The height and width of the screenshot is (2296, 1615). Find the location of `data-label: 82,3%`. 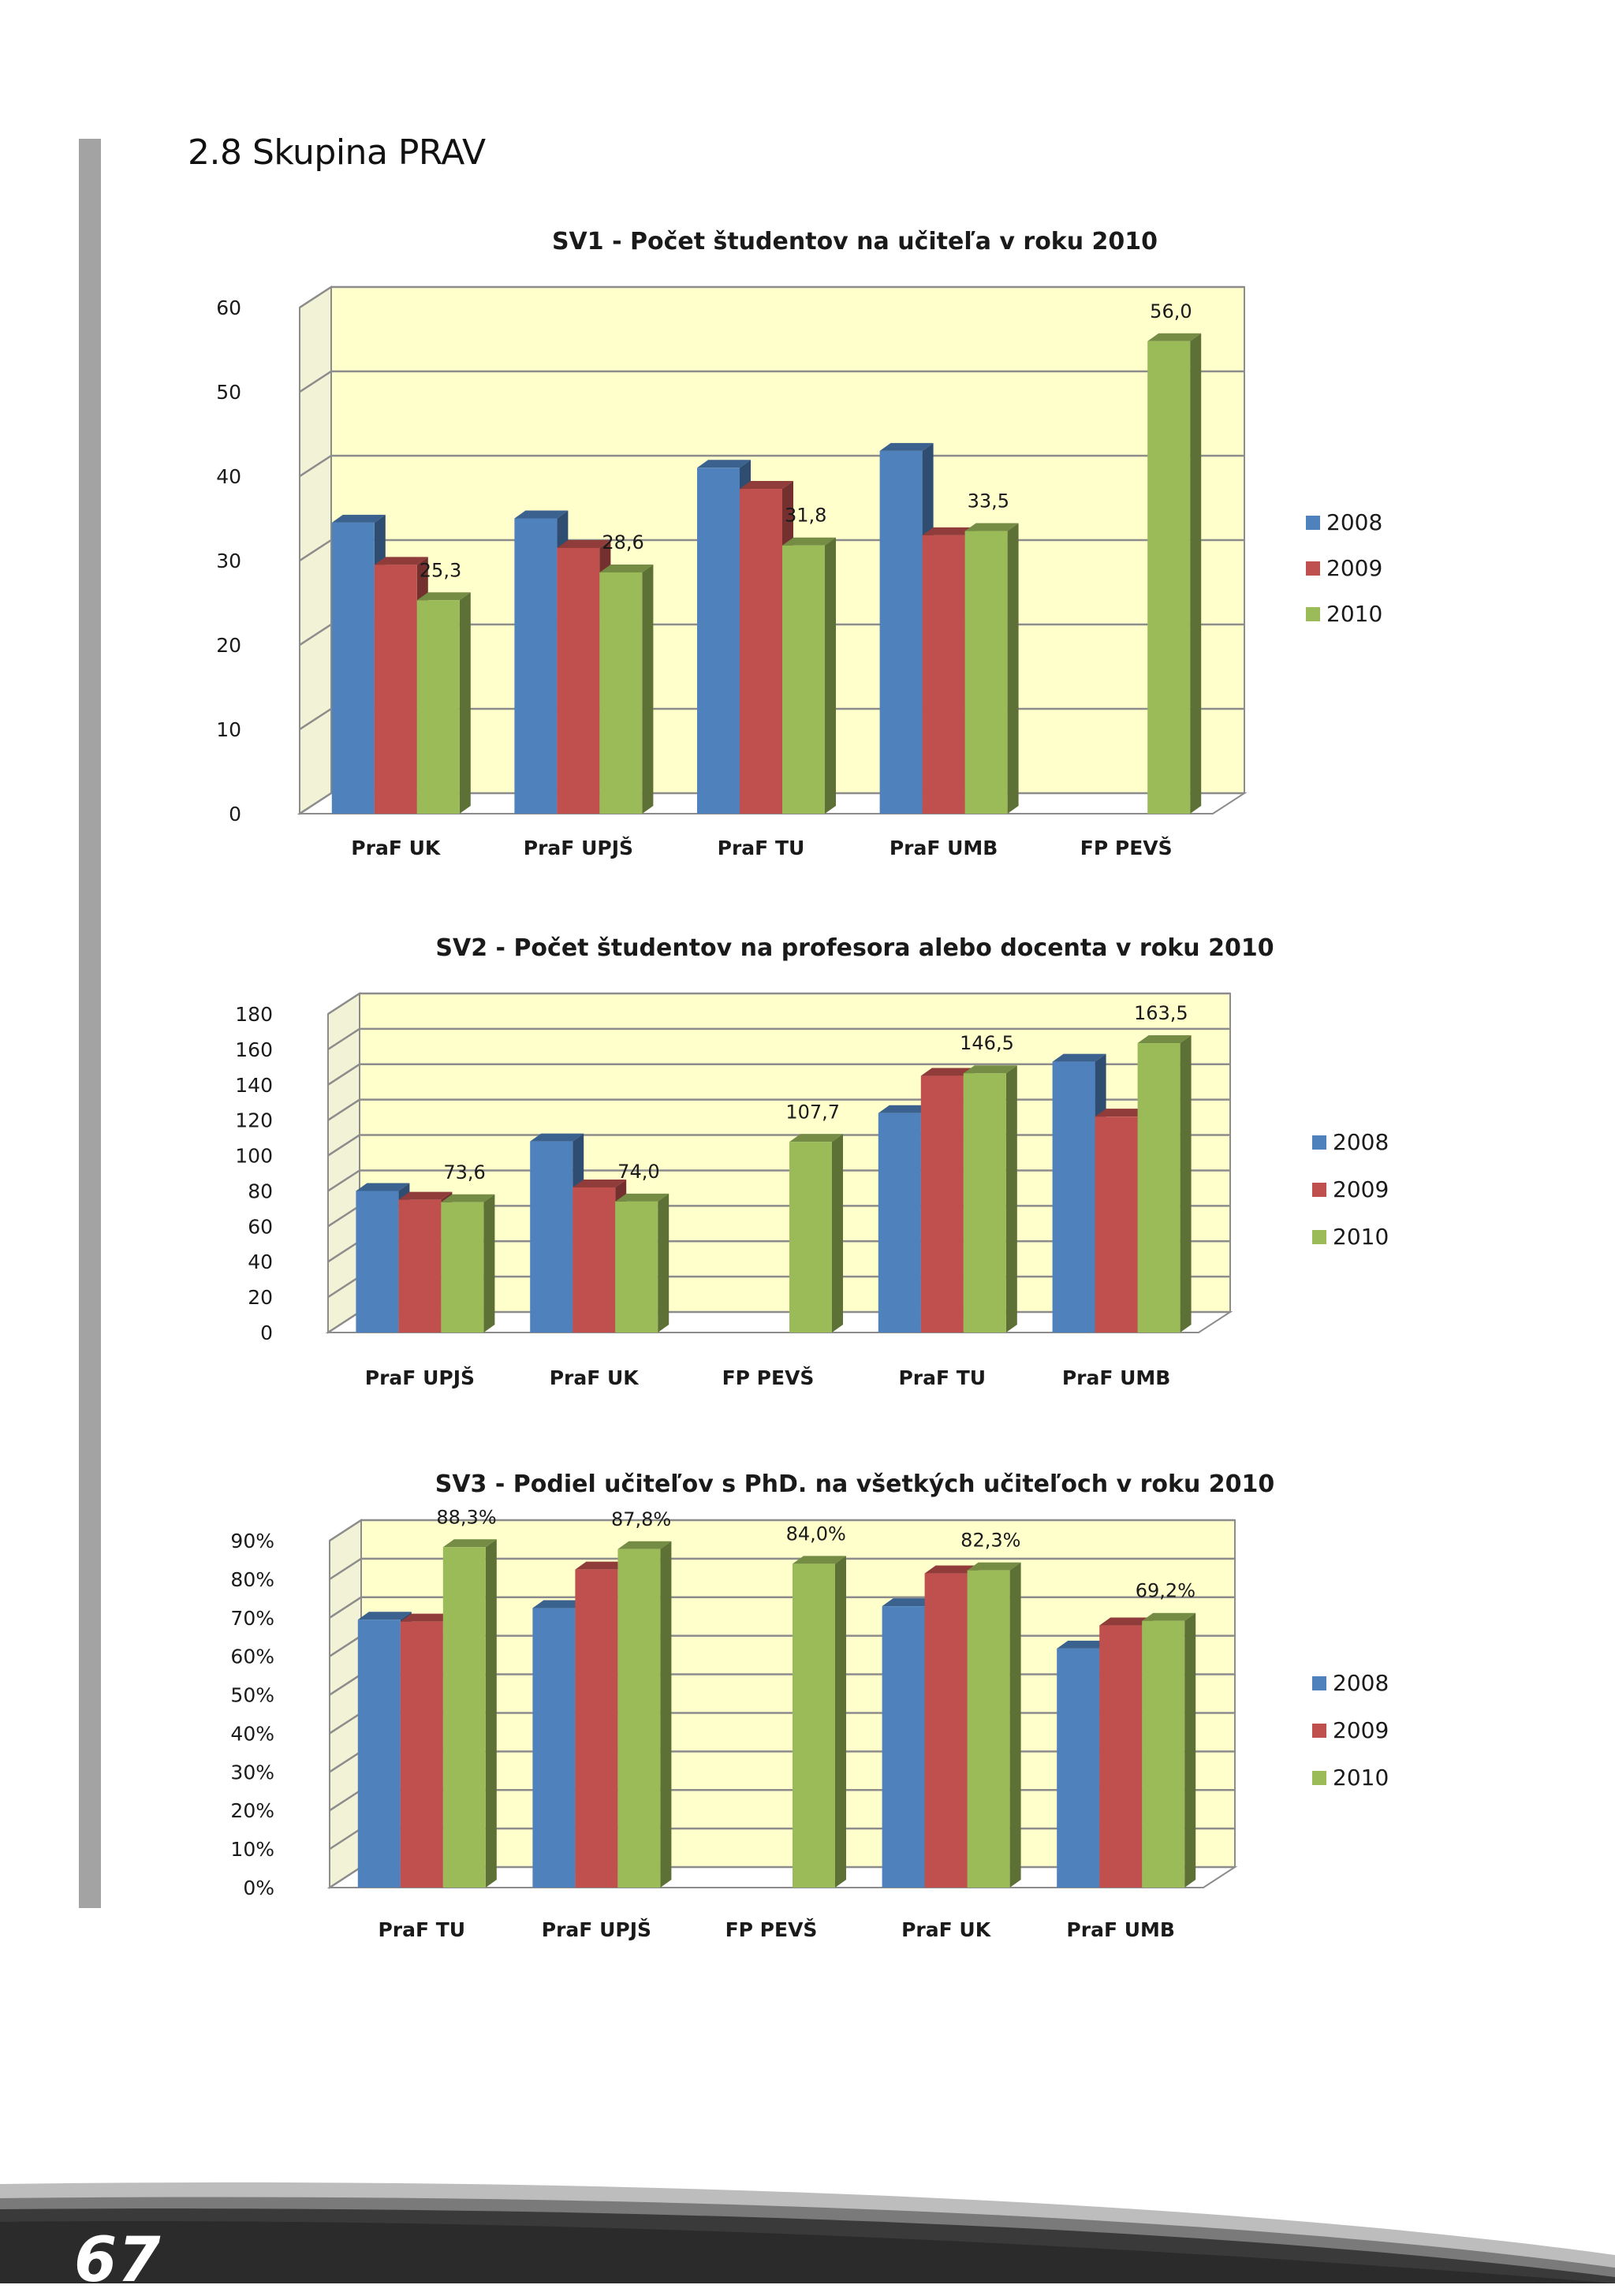

data-label: 82,3% is located at coordinates (990, 1541).